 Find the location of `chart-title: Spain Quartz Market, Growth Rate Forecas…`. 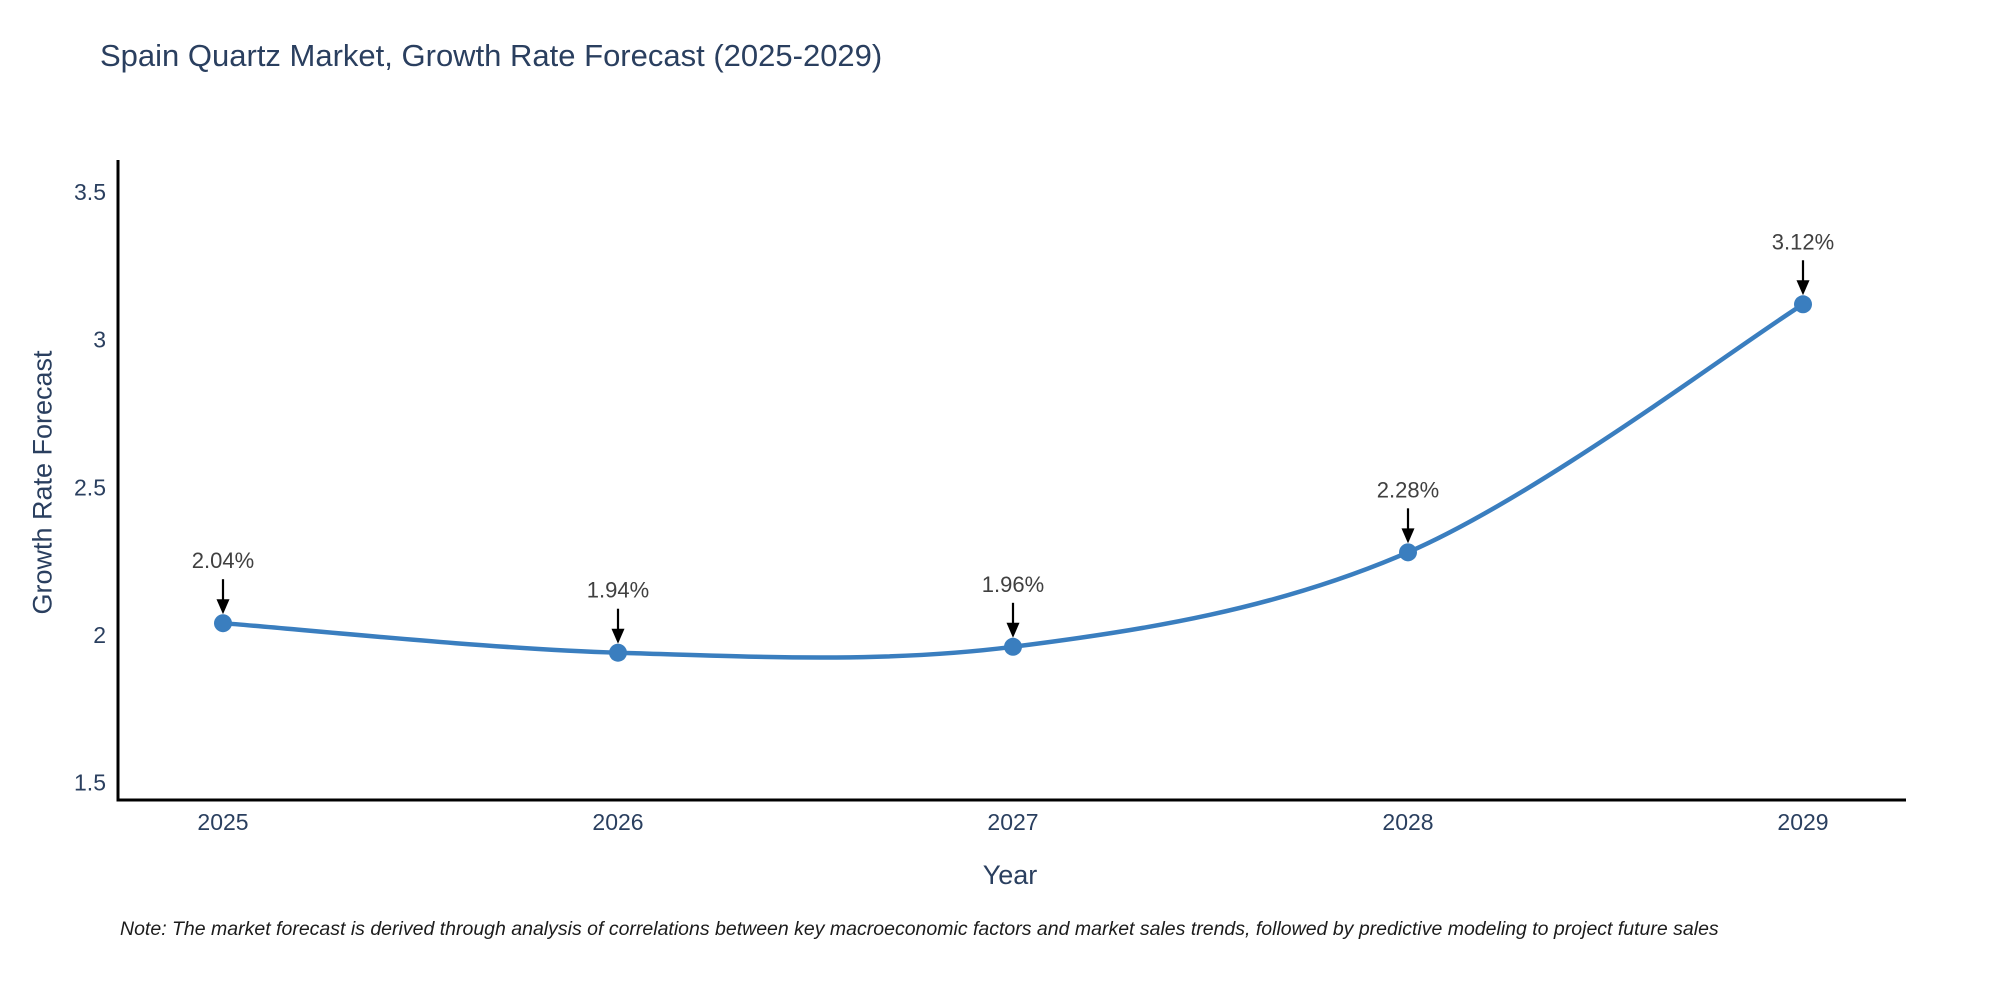

chart-title: Spain Quartz Market, Growth Rate Forecas… is located at coordinates (491, 55).